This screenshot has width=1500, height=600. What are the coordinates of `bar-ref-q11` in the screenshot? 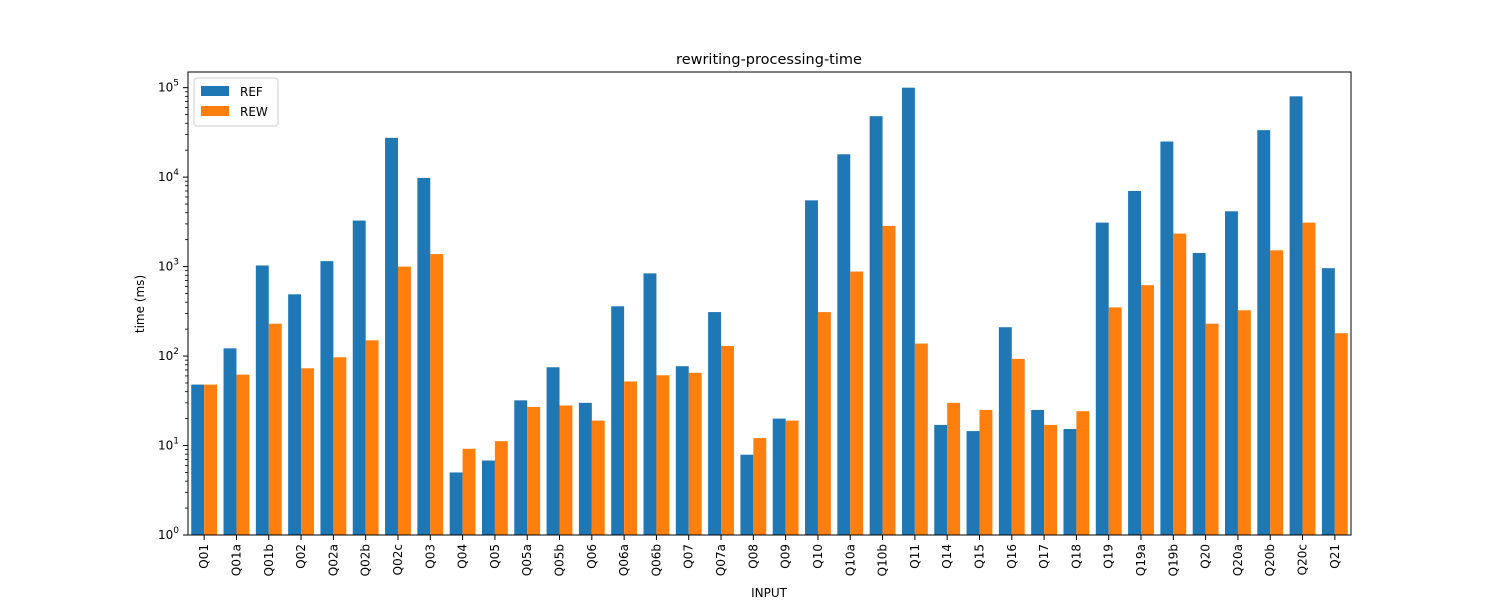 It's located at (908, 311).